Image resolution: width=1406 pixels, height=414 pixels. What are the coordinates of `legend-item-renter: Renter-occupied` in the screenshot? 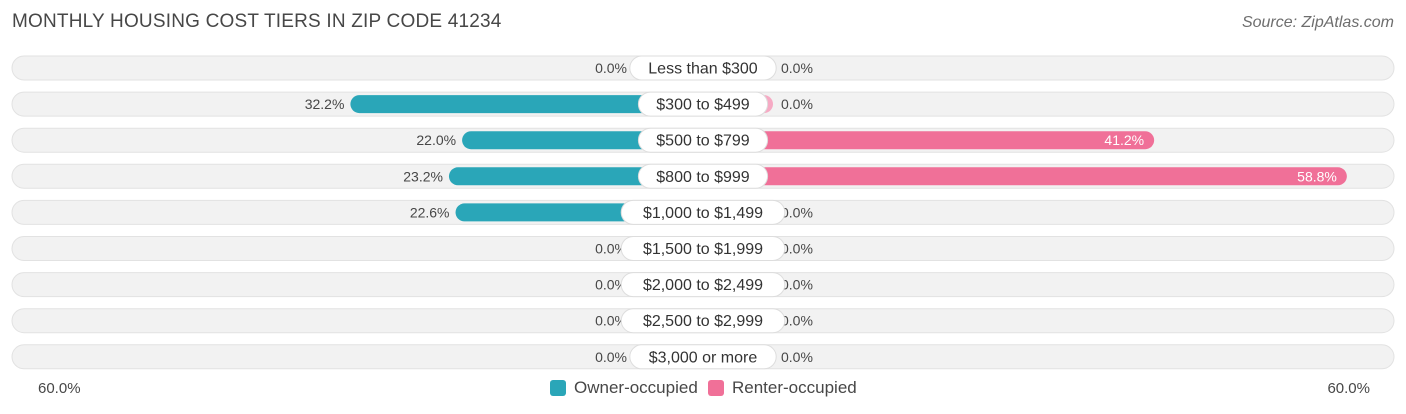 It's located at (782, 388).